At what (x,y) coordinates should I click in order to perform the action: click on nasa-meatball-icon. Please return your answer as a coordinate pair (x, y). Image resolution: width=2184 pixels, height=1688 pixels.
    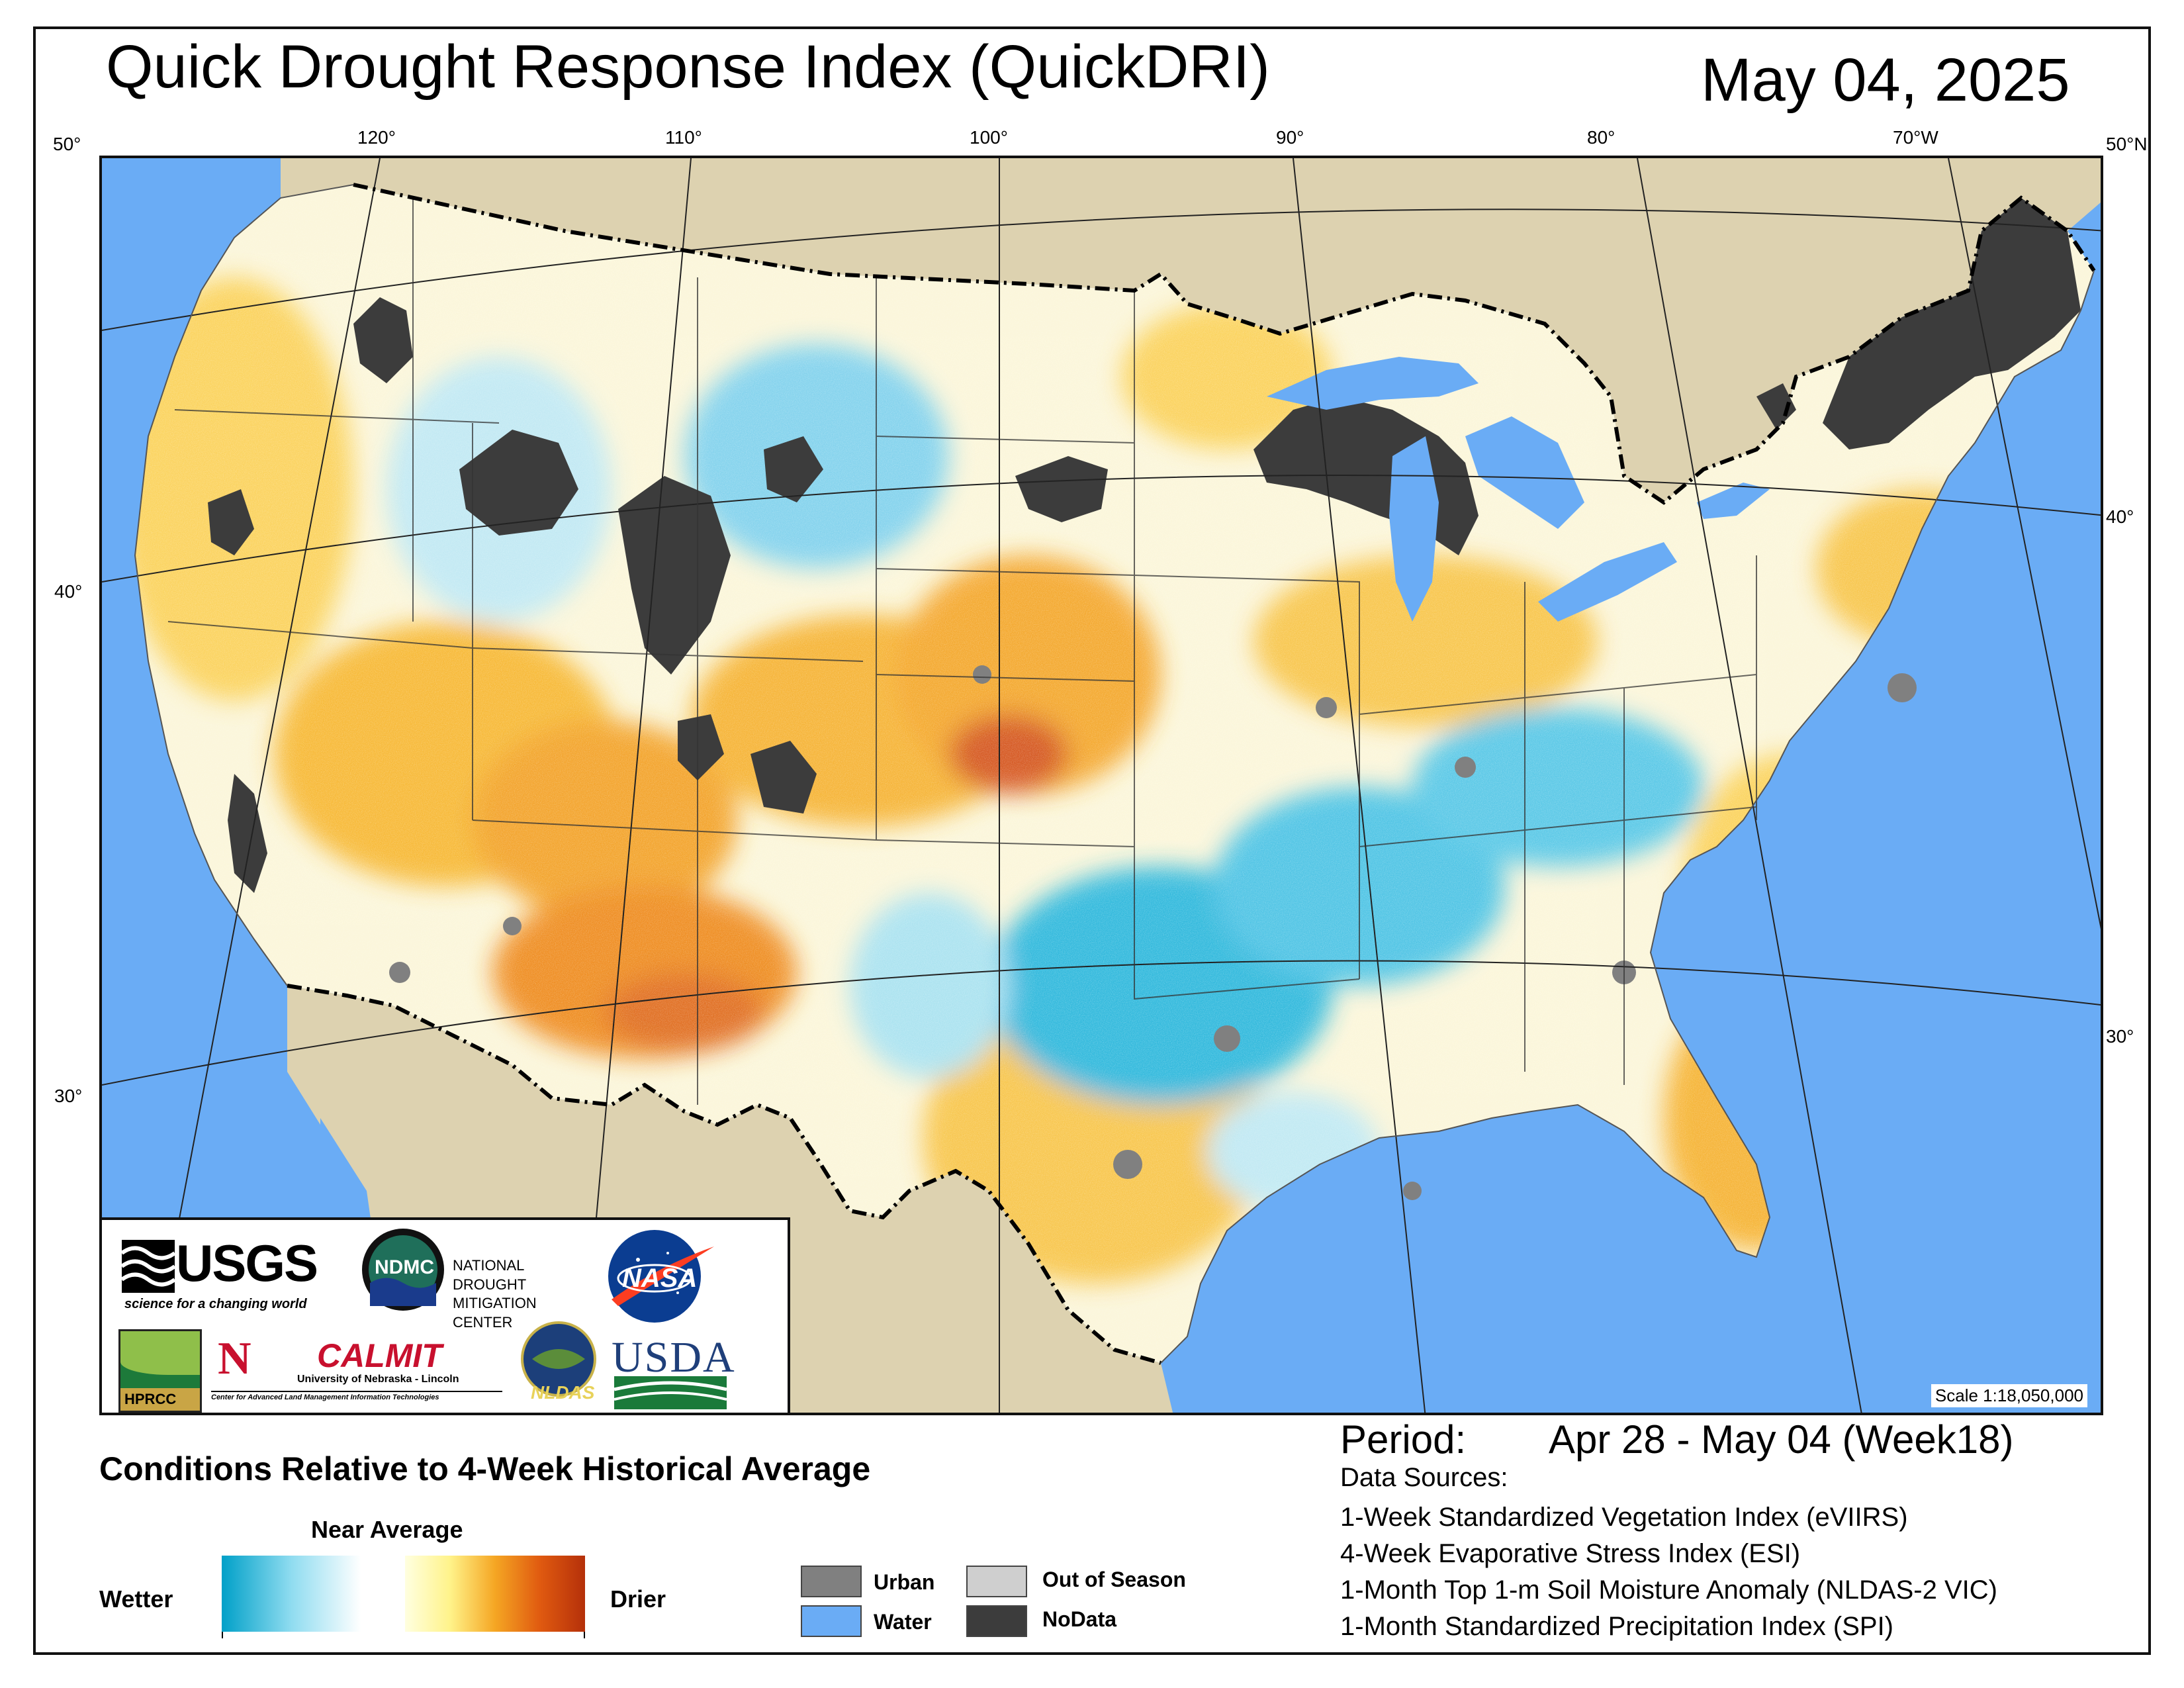
    Looking at the image, I should click on (661, 1276).